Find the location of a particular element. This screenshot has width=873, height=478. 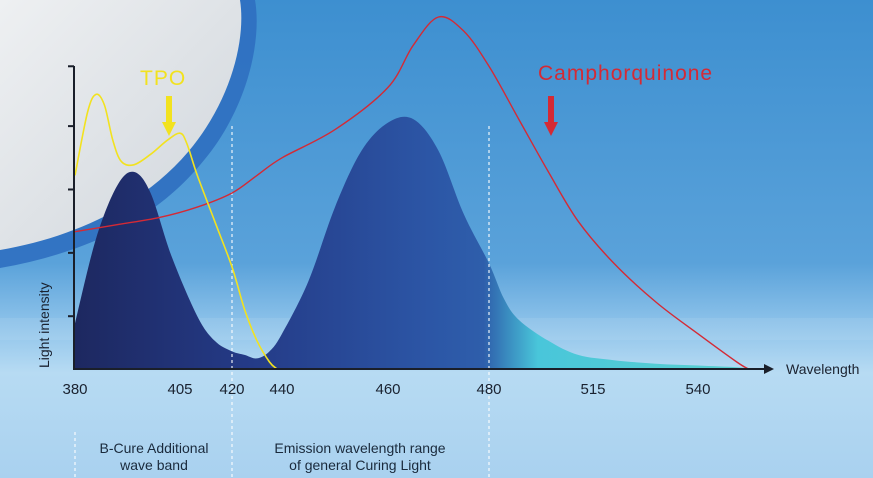

x-tick-label-460: 460 is located at coordinates (387, 389).